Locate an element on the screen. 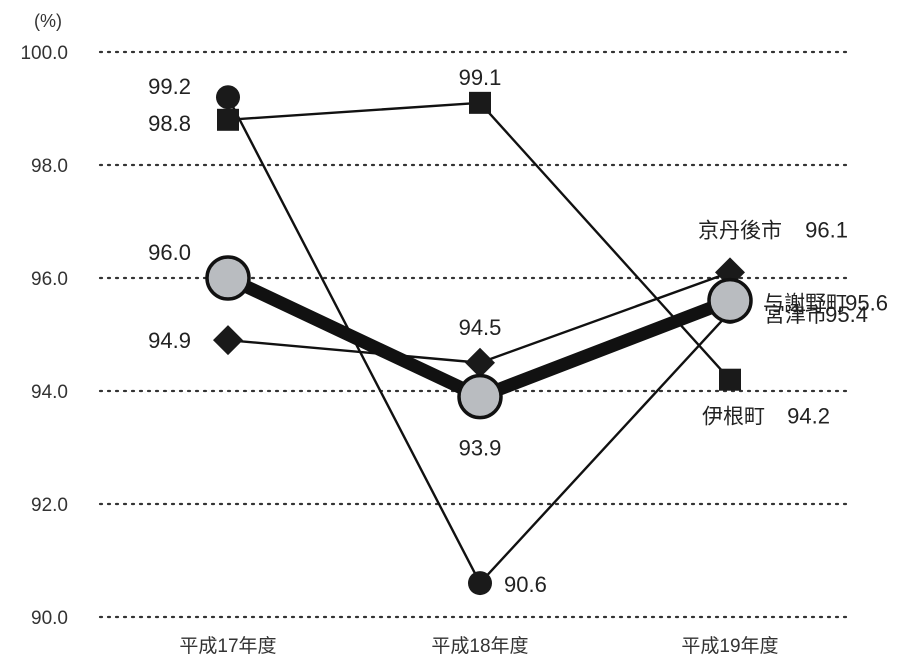 The height and width of the screenshot is (661, 918). data-label: 96.1 is located at coordinates (826, 229).